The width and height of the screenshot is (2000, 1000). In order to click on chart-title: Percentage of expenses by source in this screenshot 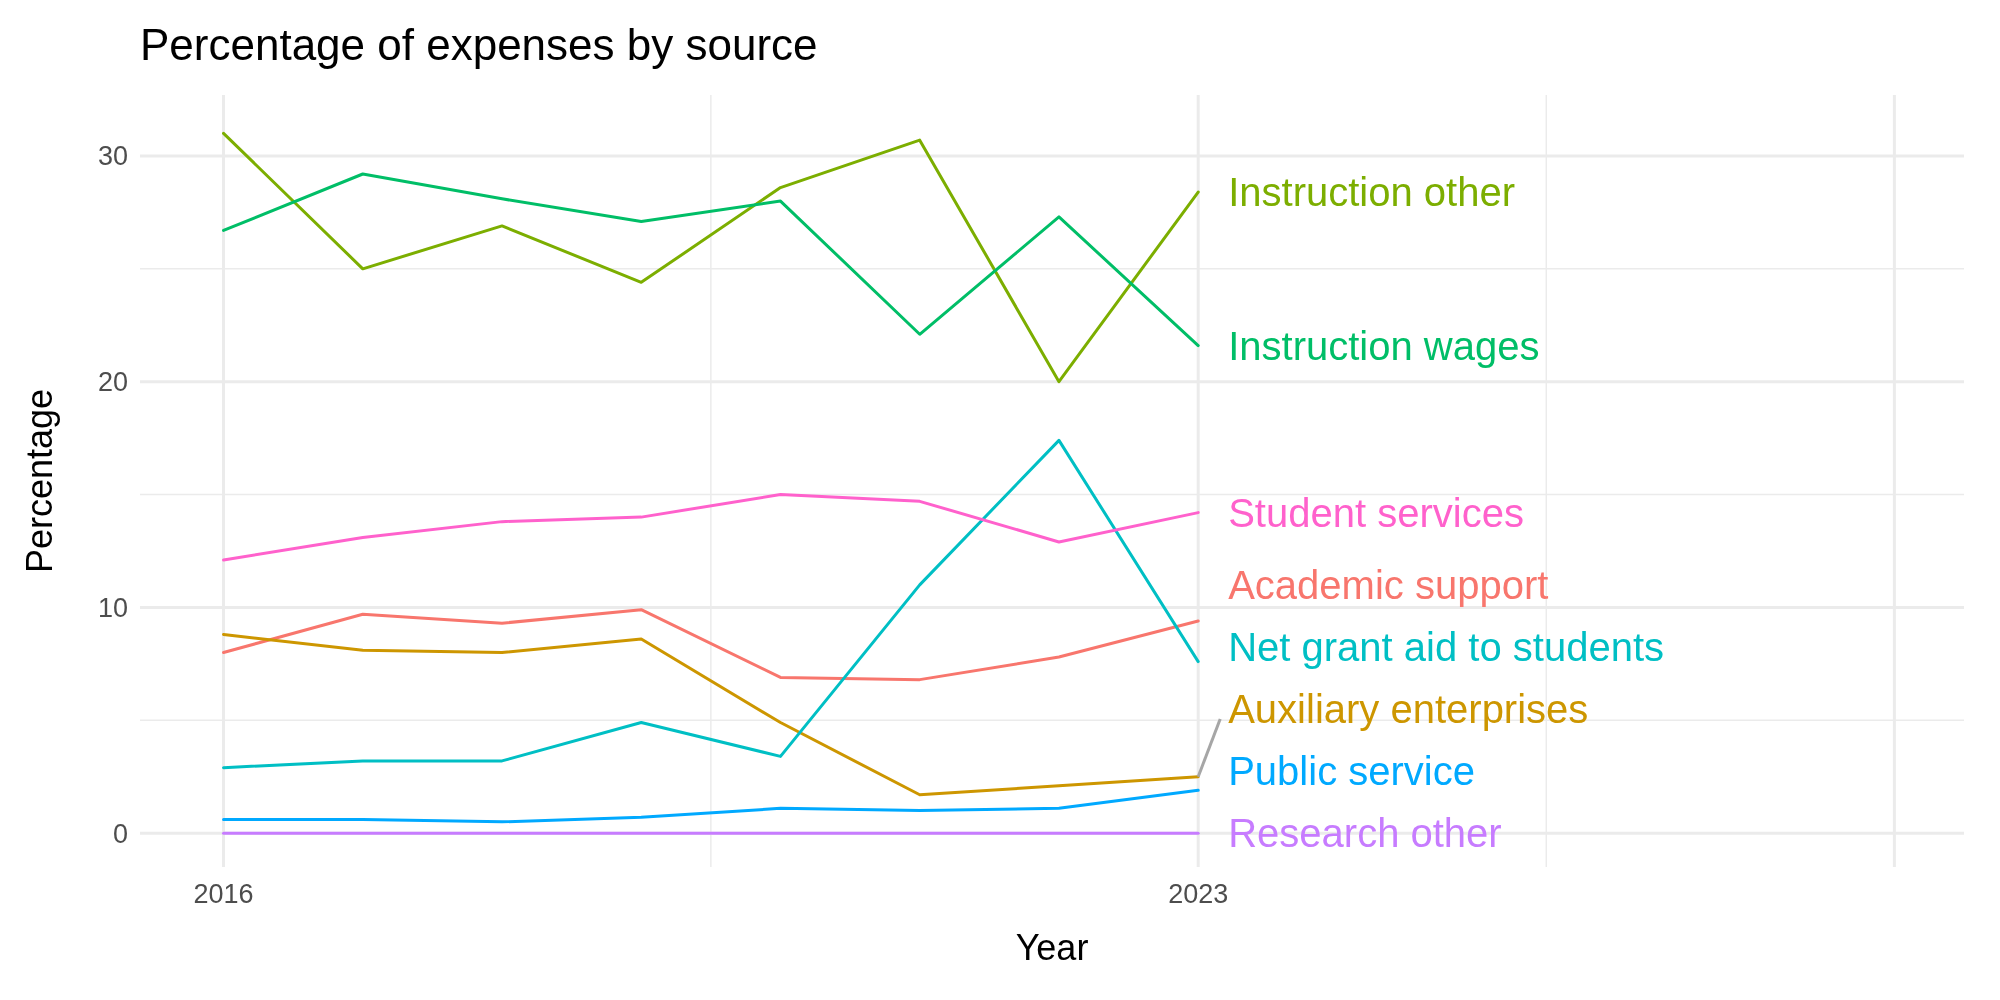, I will do `click(479, 44)`.